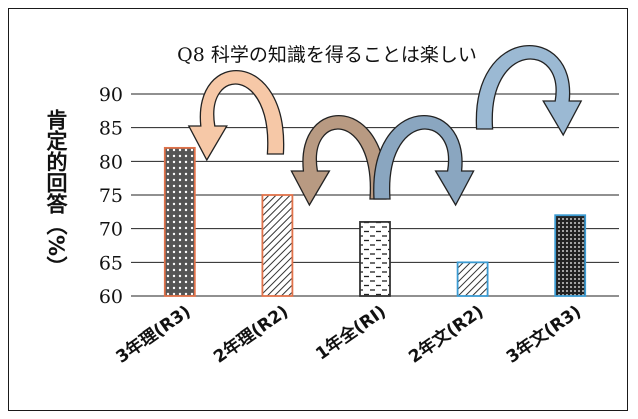  What do you see at coordinates (111, 297) in the screenshot?
I see `y-tick-label: 60` at bounding box center [111, 297].